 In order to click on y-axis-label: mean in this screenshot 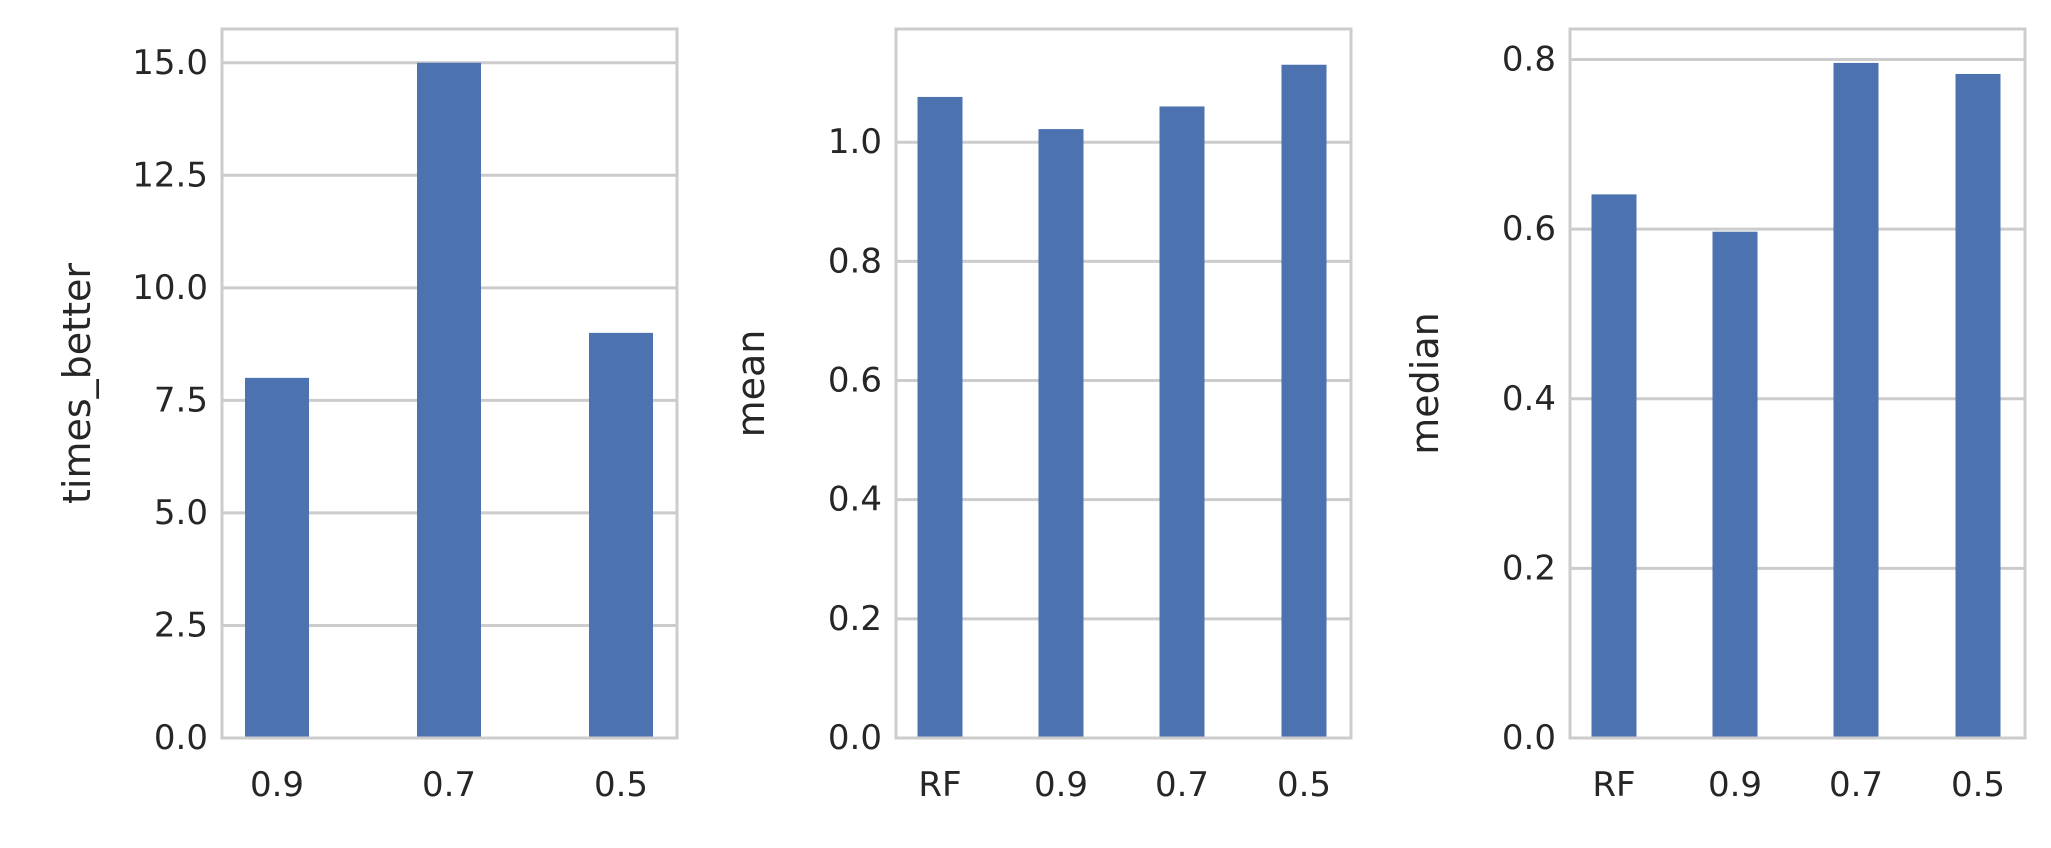, I will do `click(751, 384)`.